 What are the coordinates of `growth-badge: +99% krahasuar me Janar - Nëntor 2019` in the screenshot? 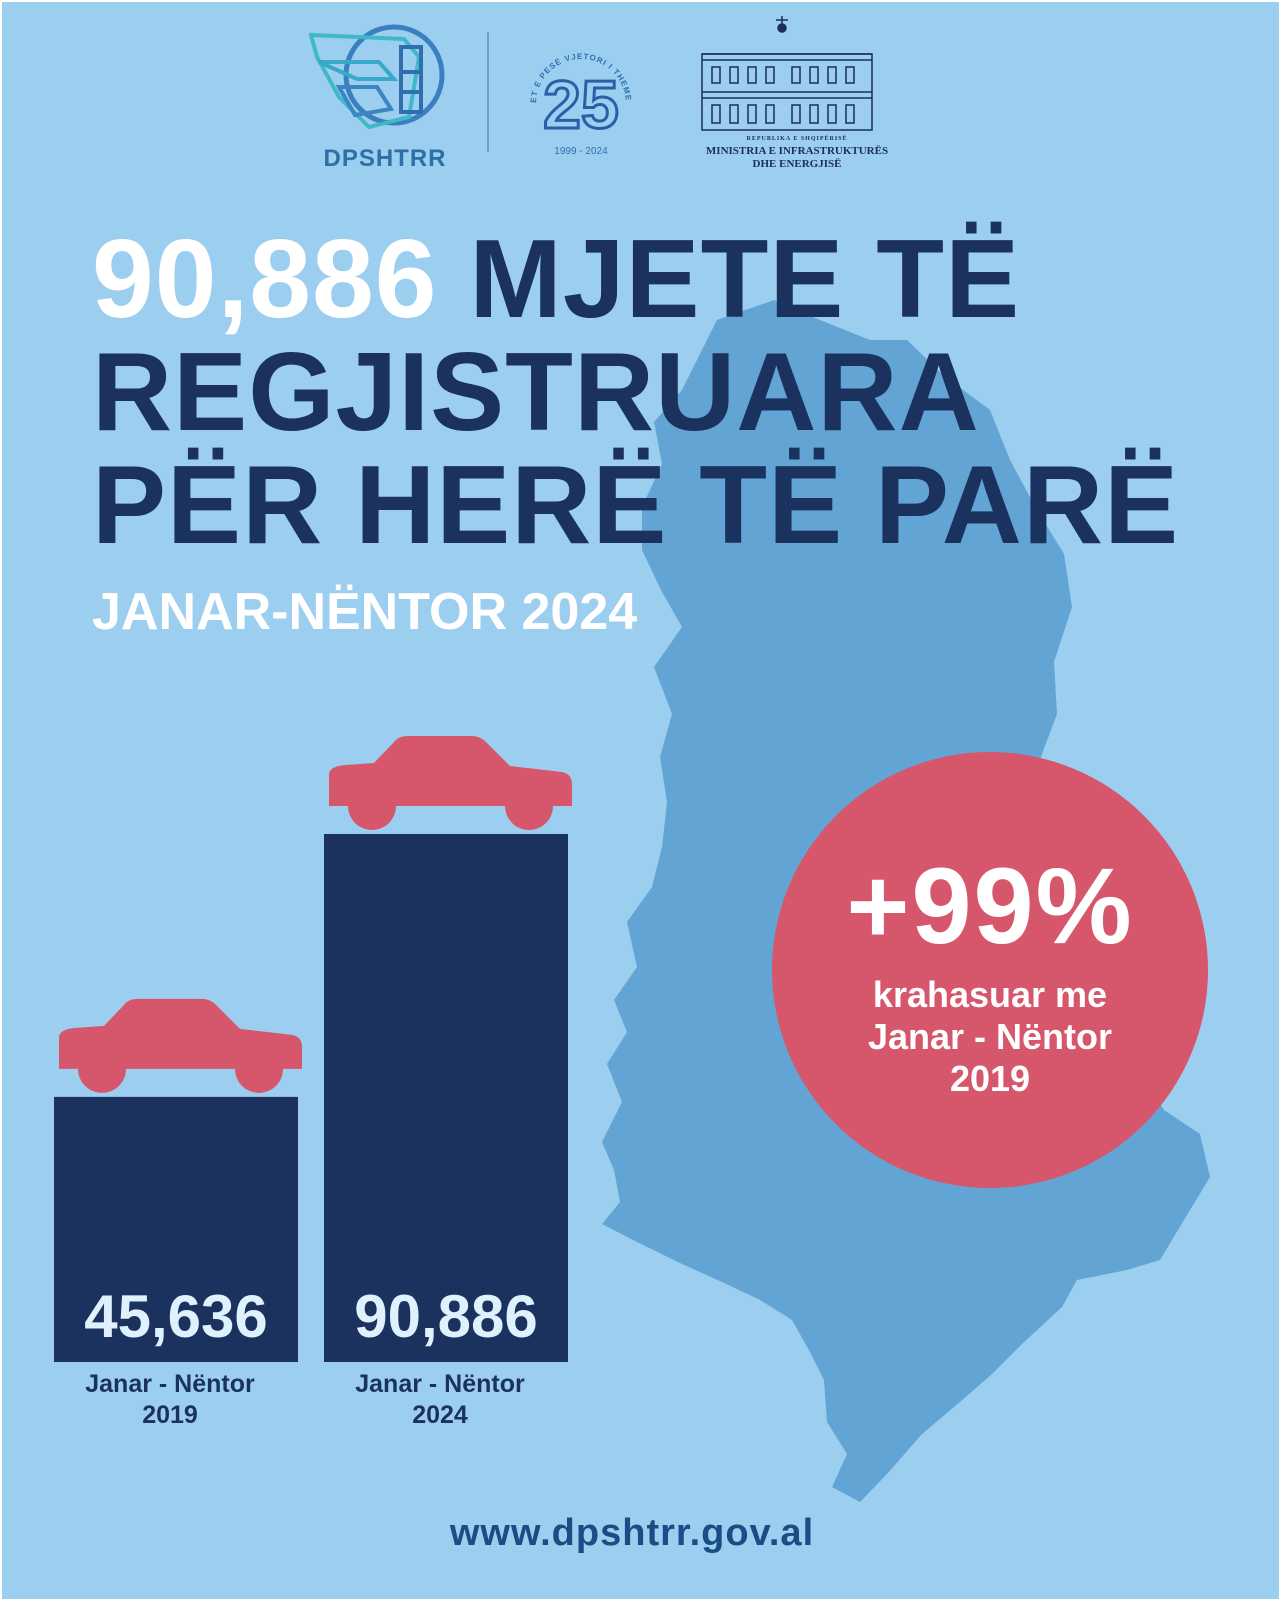 It's located at (990, 970).